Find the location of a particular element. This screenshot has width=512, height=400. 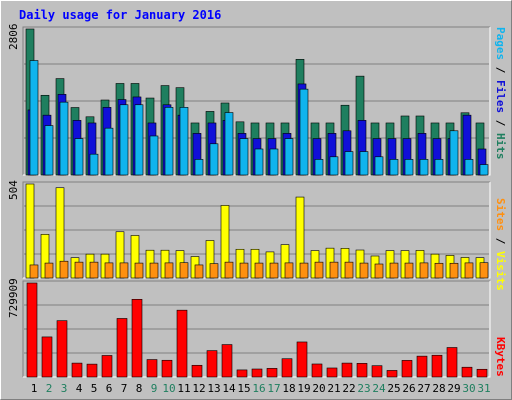

x-tick-label-day-6: 6 is located at coordinates (109, 388).